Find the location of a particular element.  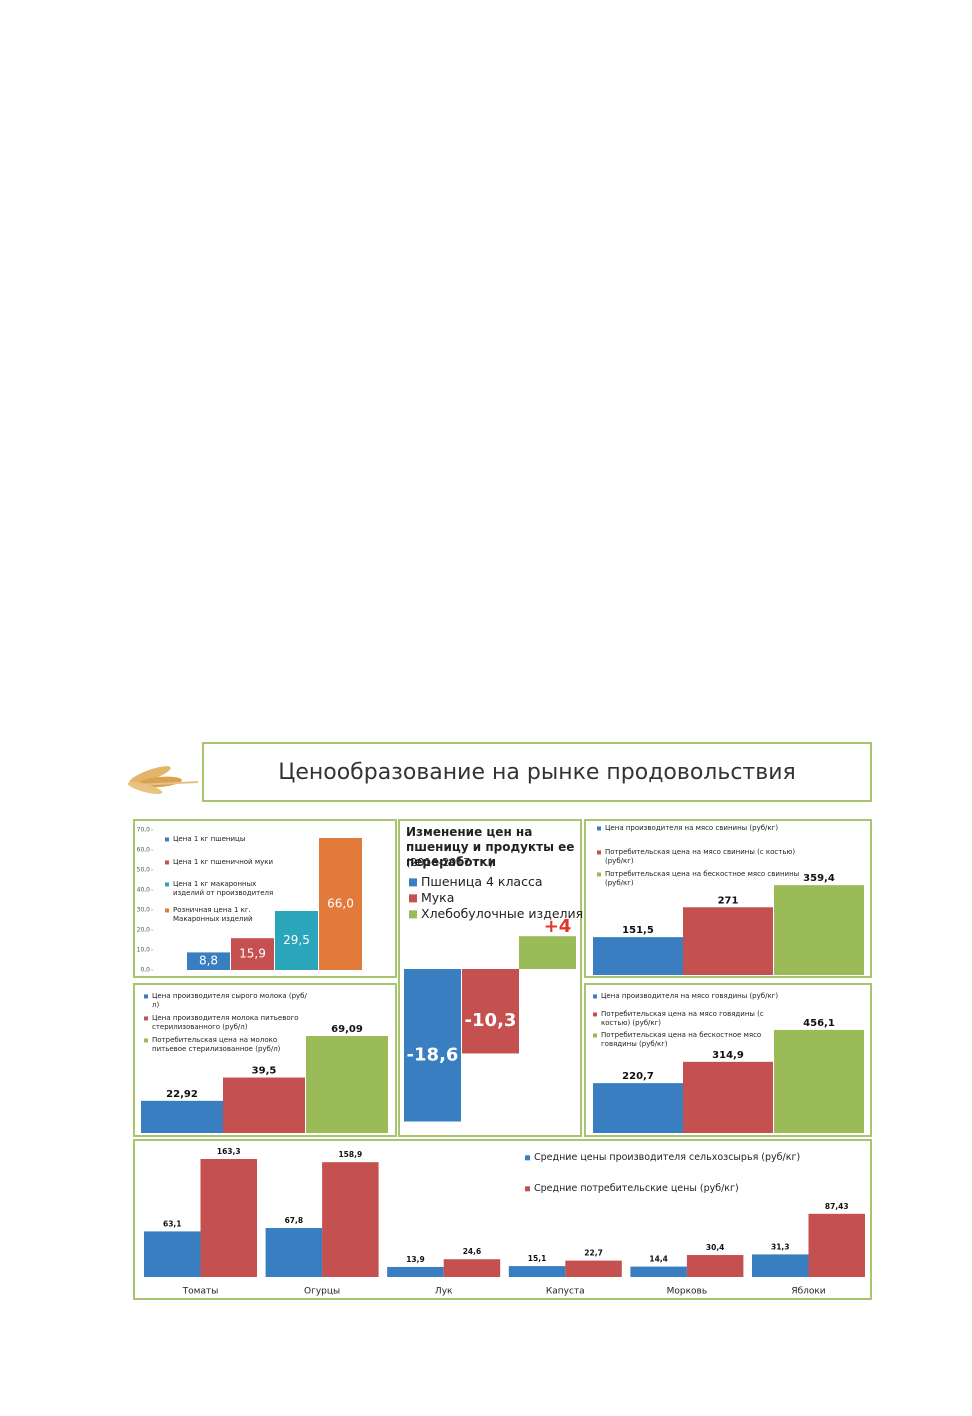

value-label: 15,9 is located at coordinates (252, 954).